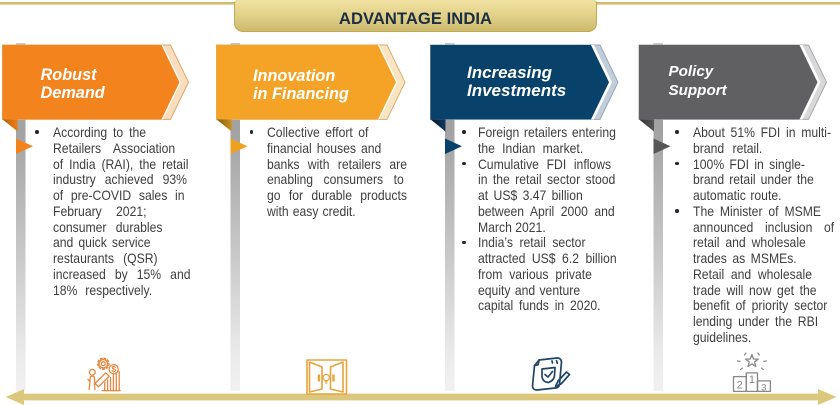 The height and width of the screenshot is (405, 840). I want to click on svg-text: 2, so click(740, 386).